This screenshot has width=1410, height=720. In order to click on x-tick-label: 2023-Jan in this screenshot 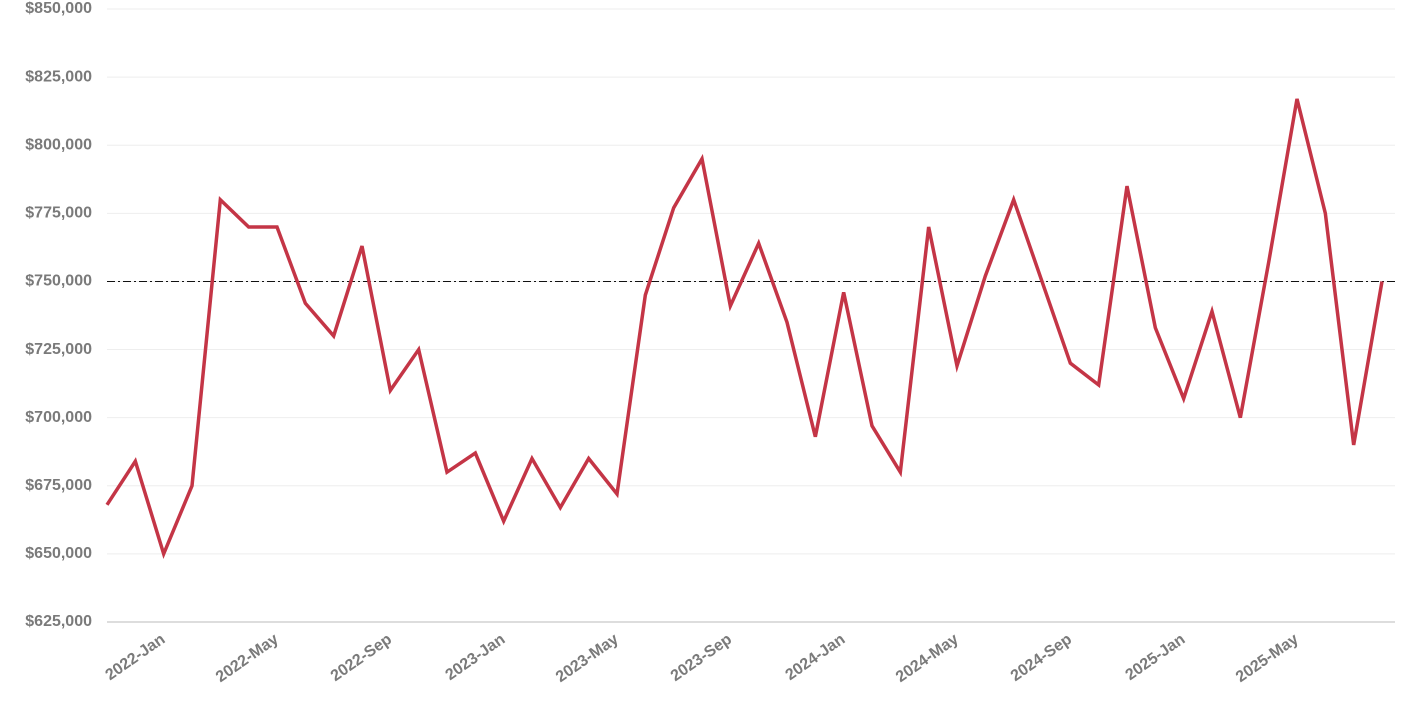, I will do `click(476, 657)`.